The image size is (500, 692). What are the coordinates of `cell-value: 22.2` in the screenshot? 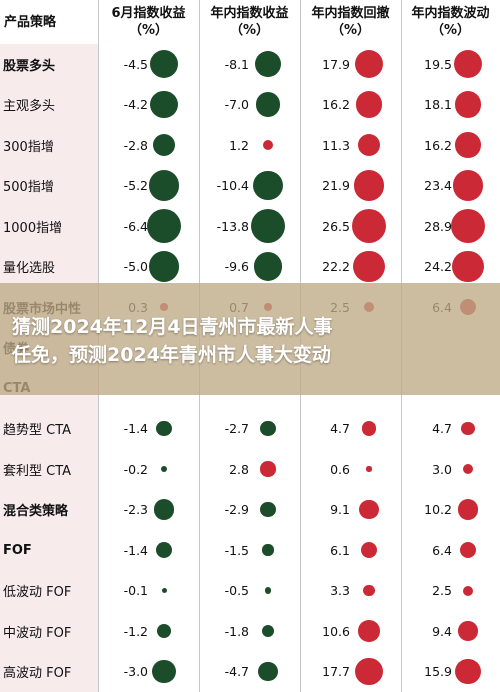 It's located at (336, 266).